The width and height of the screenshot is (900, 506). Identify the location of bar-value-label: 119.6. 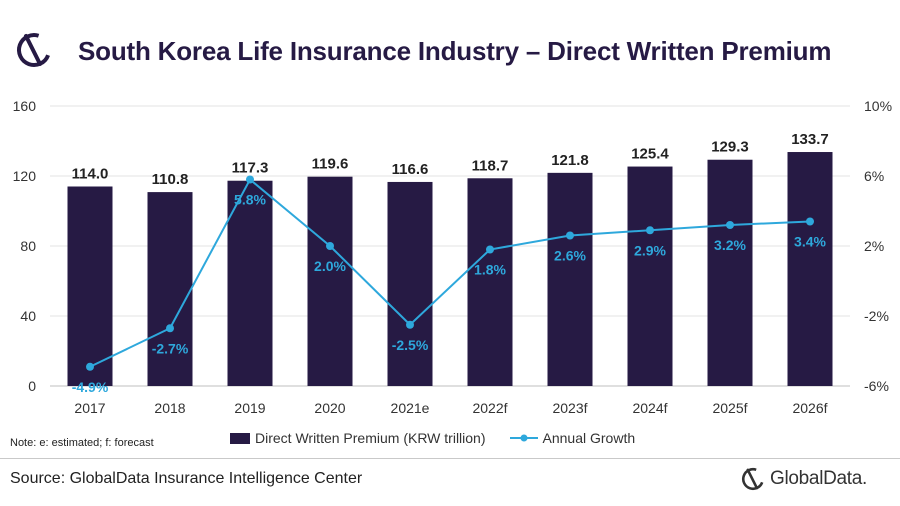
(330, 164).